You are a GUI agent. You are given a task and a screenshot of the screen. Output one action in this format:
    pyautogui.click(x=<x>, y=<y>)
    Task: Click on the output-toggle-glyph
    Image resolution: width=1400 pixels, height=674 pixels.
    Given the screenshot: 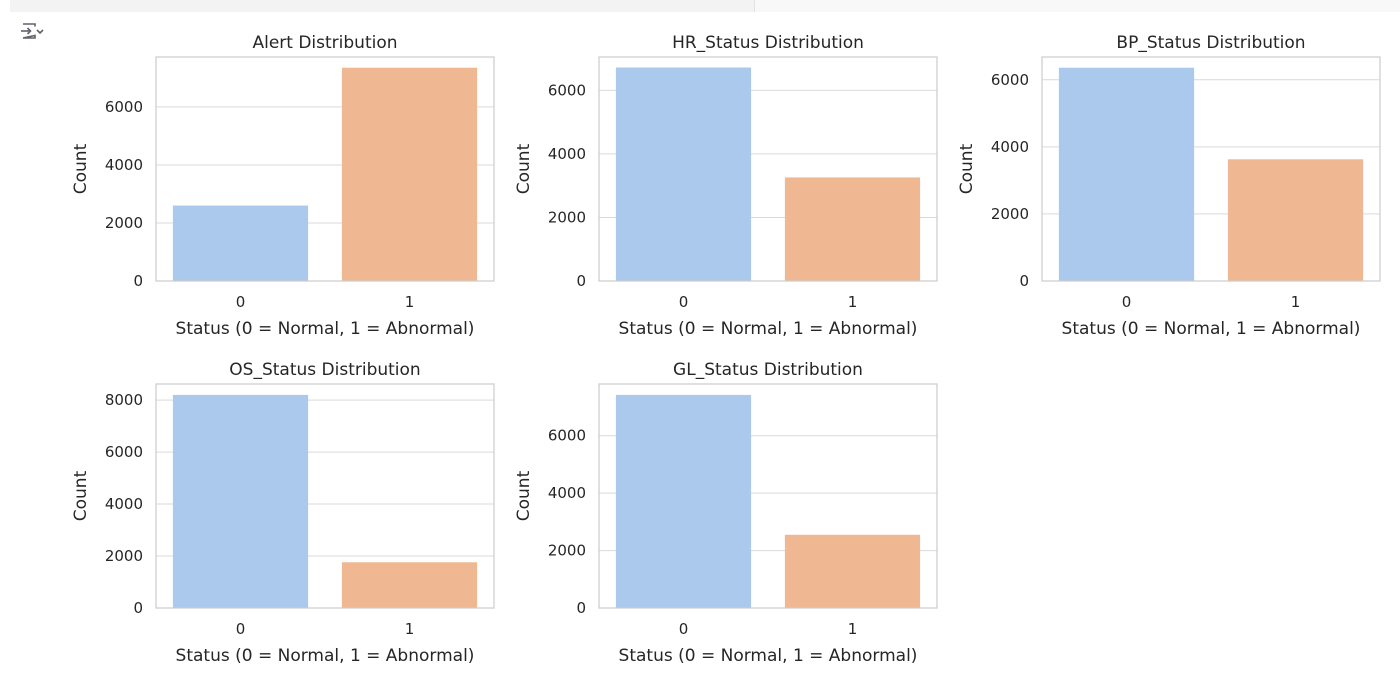 What is the action you would take?
    pyautogui.click(x=32, y=31)
    